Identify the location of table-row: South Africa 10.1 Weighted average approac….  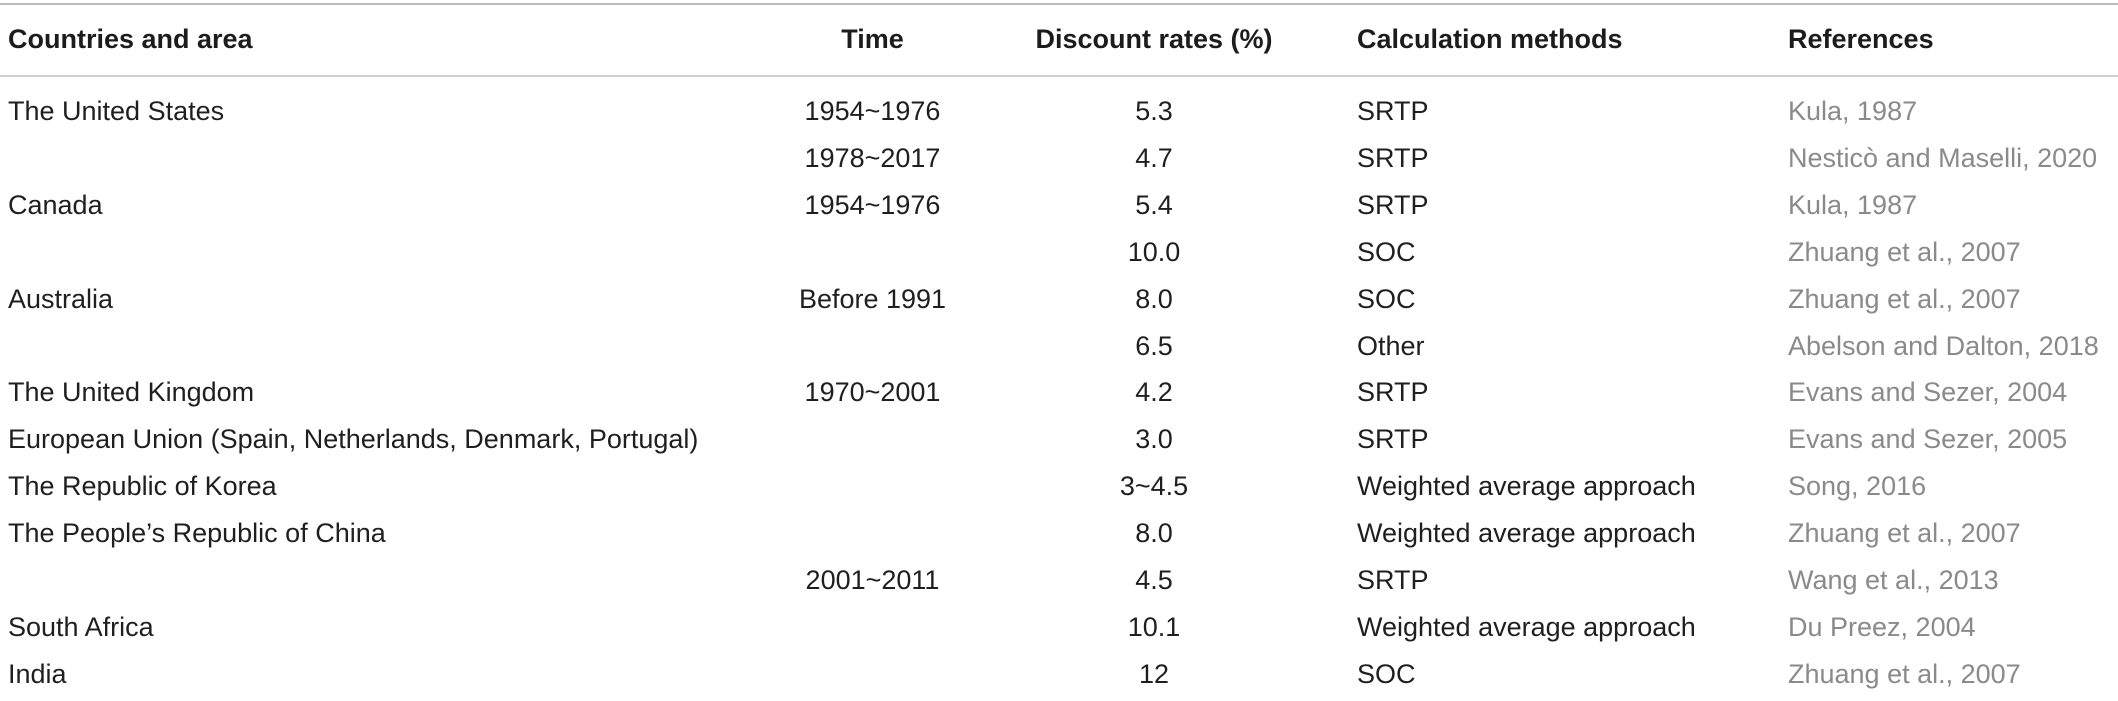
(1059, 627).